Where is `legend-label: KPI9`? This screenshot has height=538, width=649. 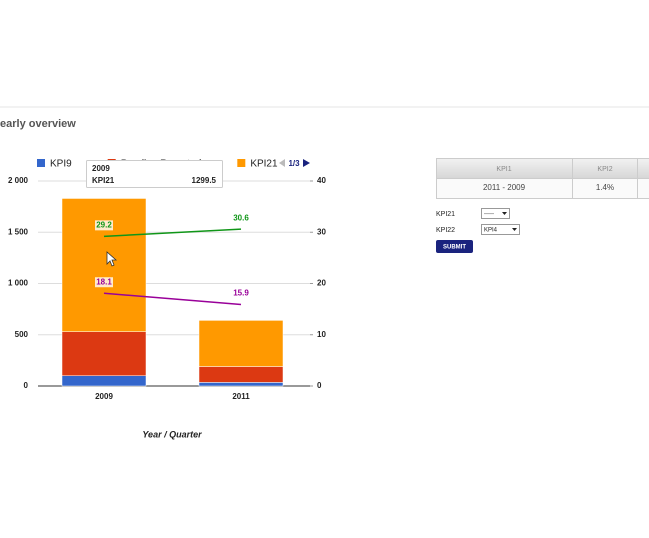 legend-label: KPI9 is located at coordinates (61, 164).